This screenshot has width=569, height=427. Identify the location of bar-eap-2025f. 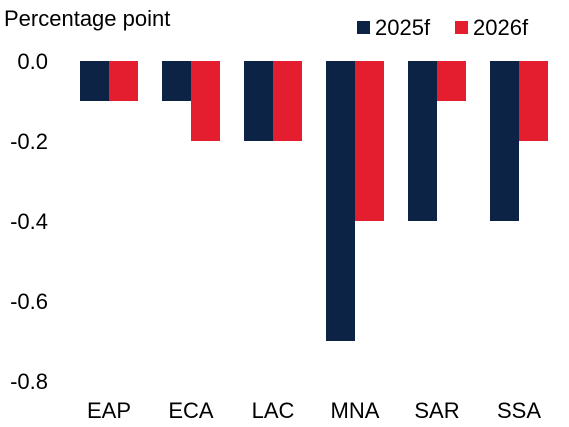
(94, 81).